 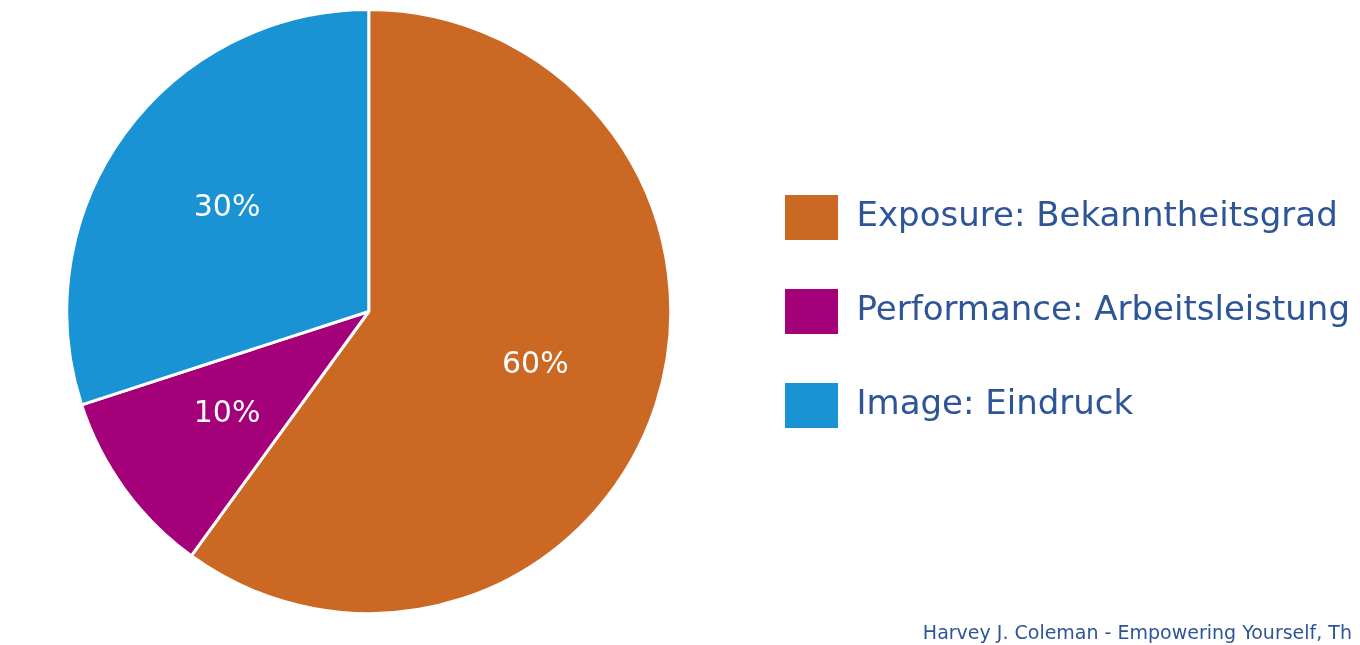 I want to click on data-label: 10%, so click(x=227, y=412).